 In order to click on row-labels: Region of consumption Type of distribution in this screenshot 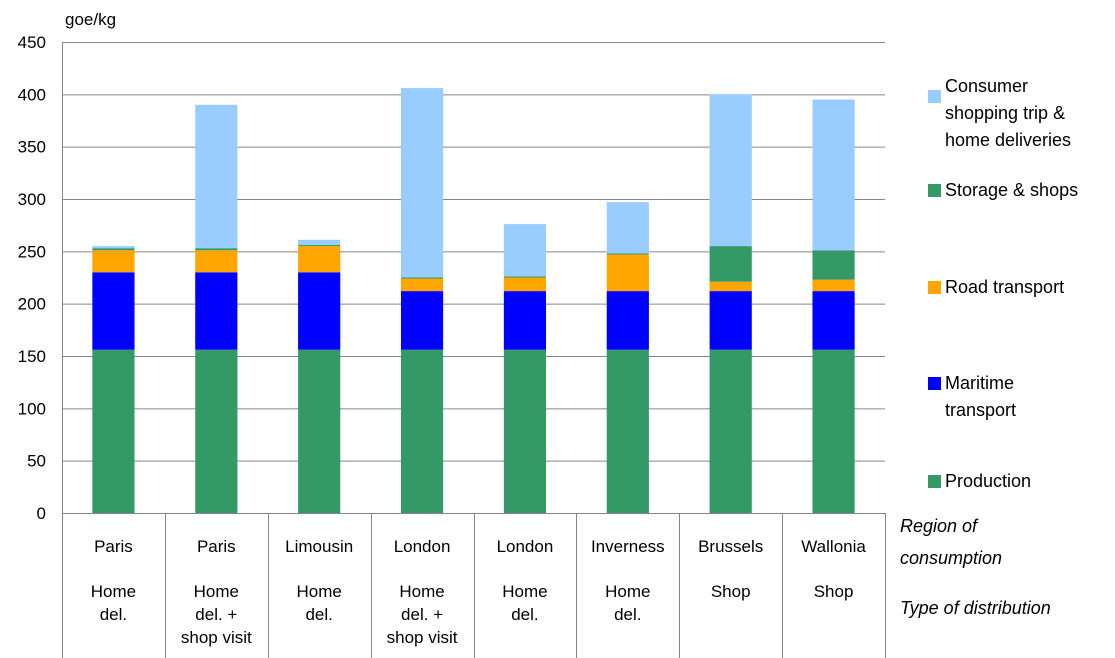, I will do `click(975, 567)`.